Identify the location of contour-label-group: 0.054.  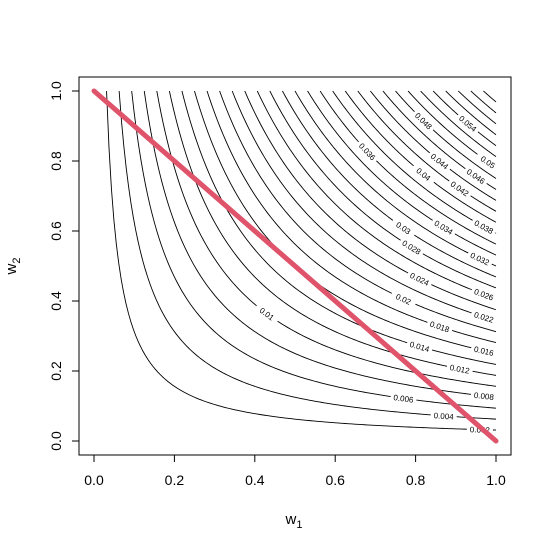
(468, 123).